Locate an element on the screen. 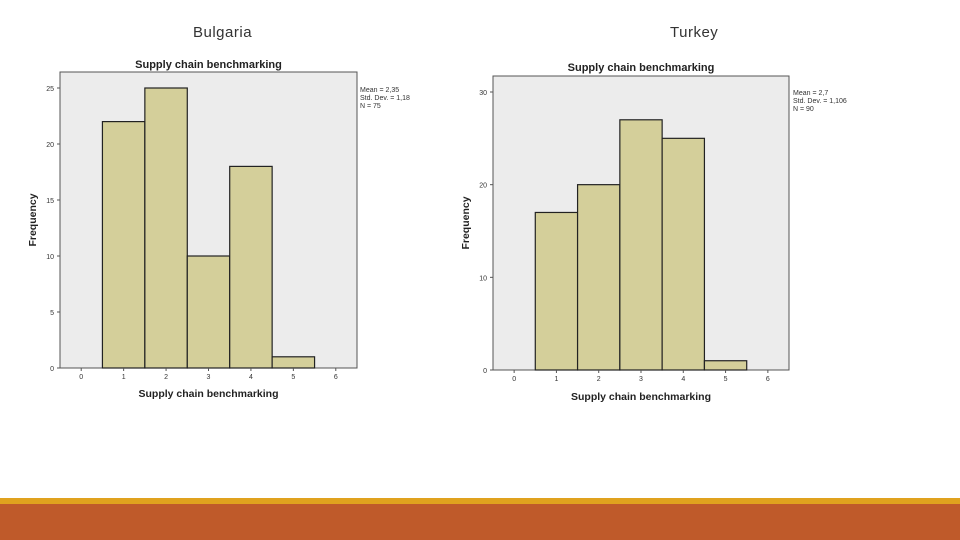  footer-bar is located at coordinates (480, 522).